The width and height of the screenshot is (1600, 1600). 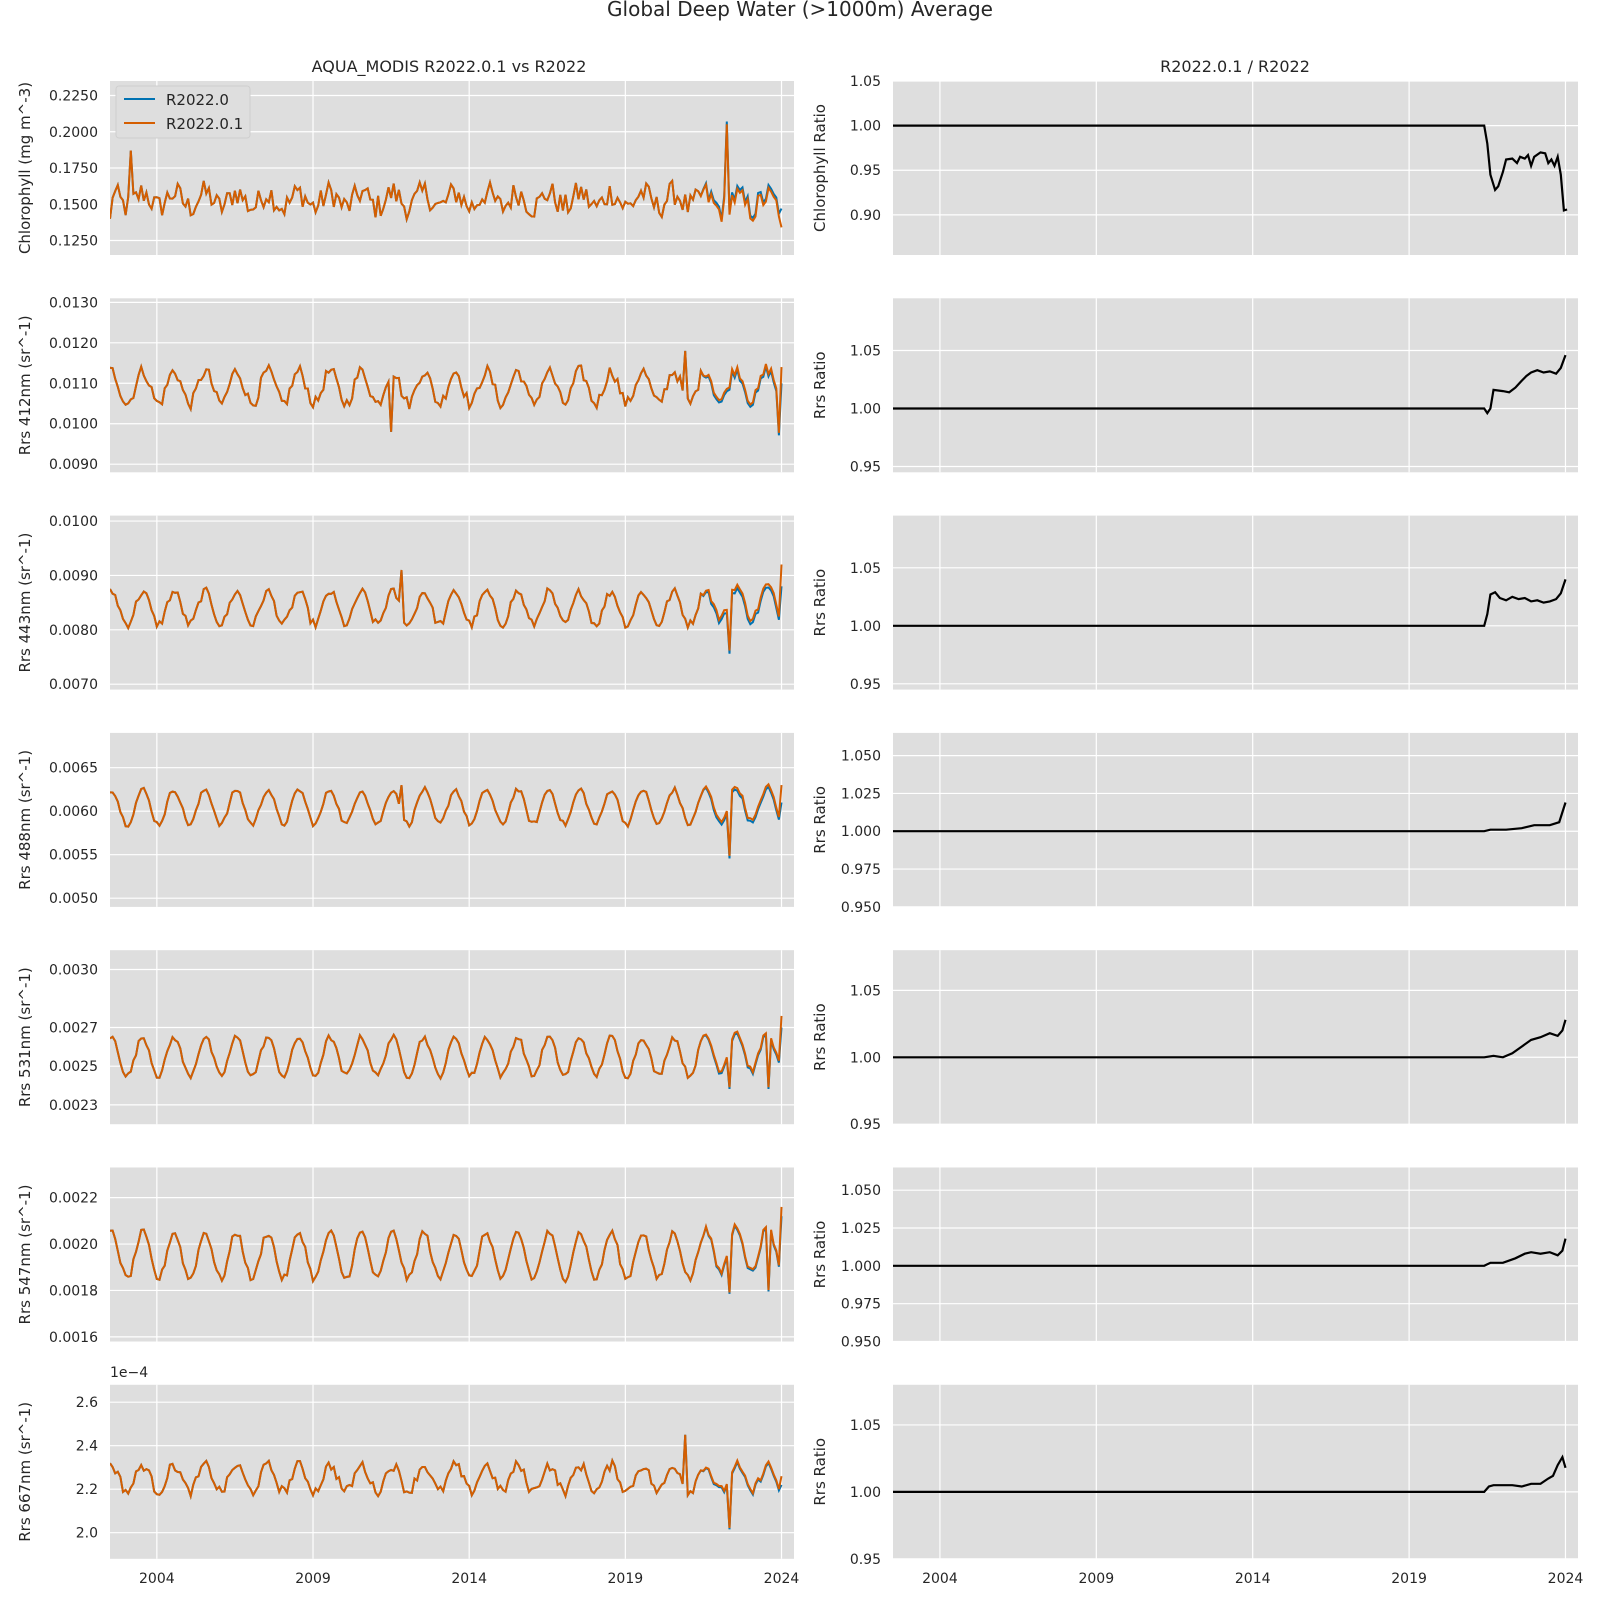 I want to click on y-tick-label: 0.0018, so click(x=73, y=1291).